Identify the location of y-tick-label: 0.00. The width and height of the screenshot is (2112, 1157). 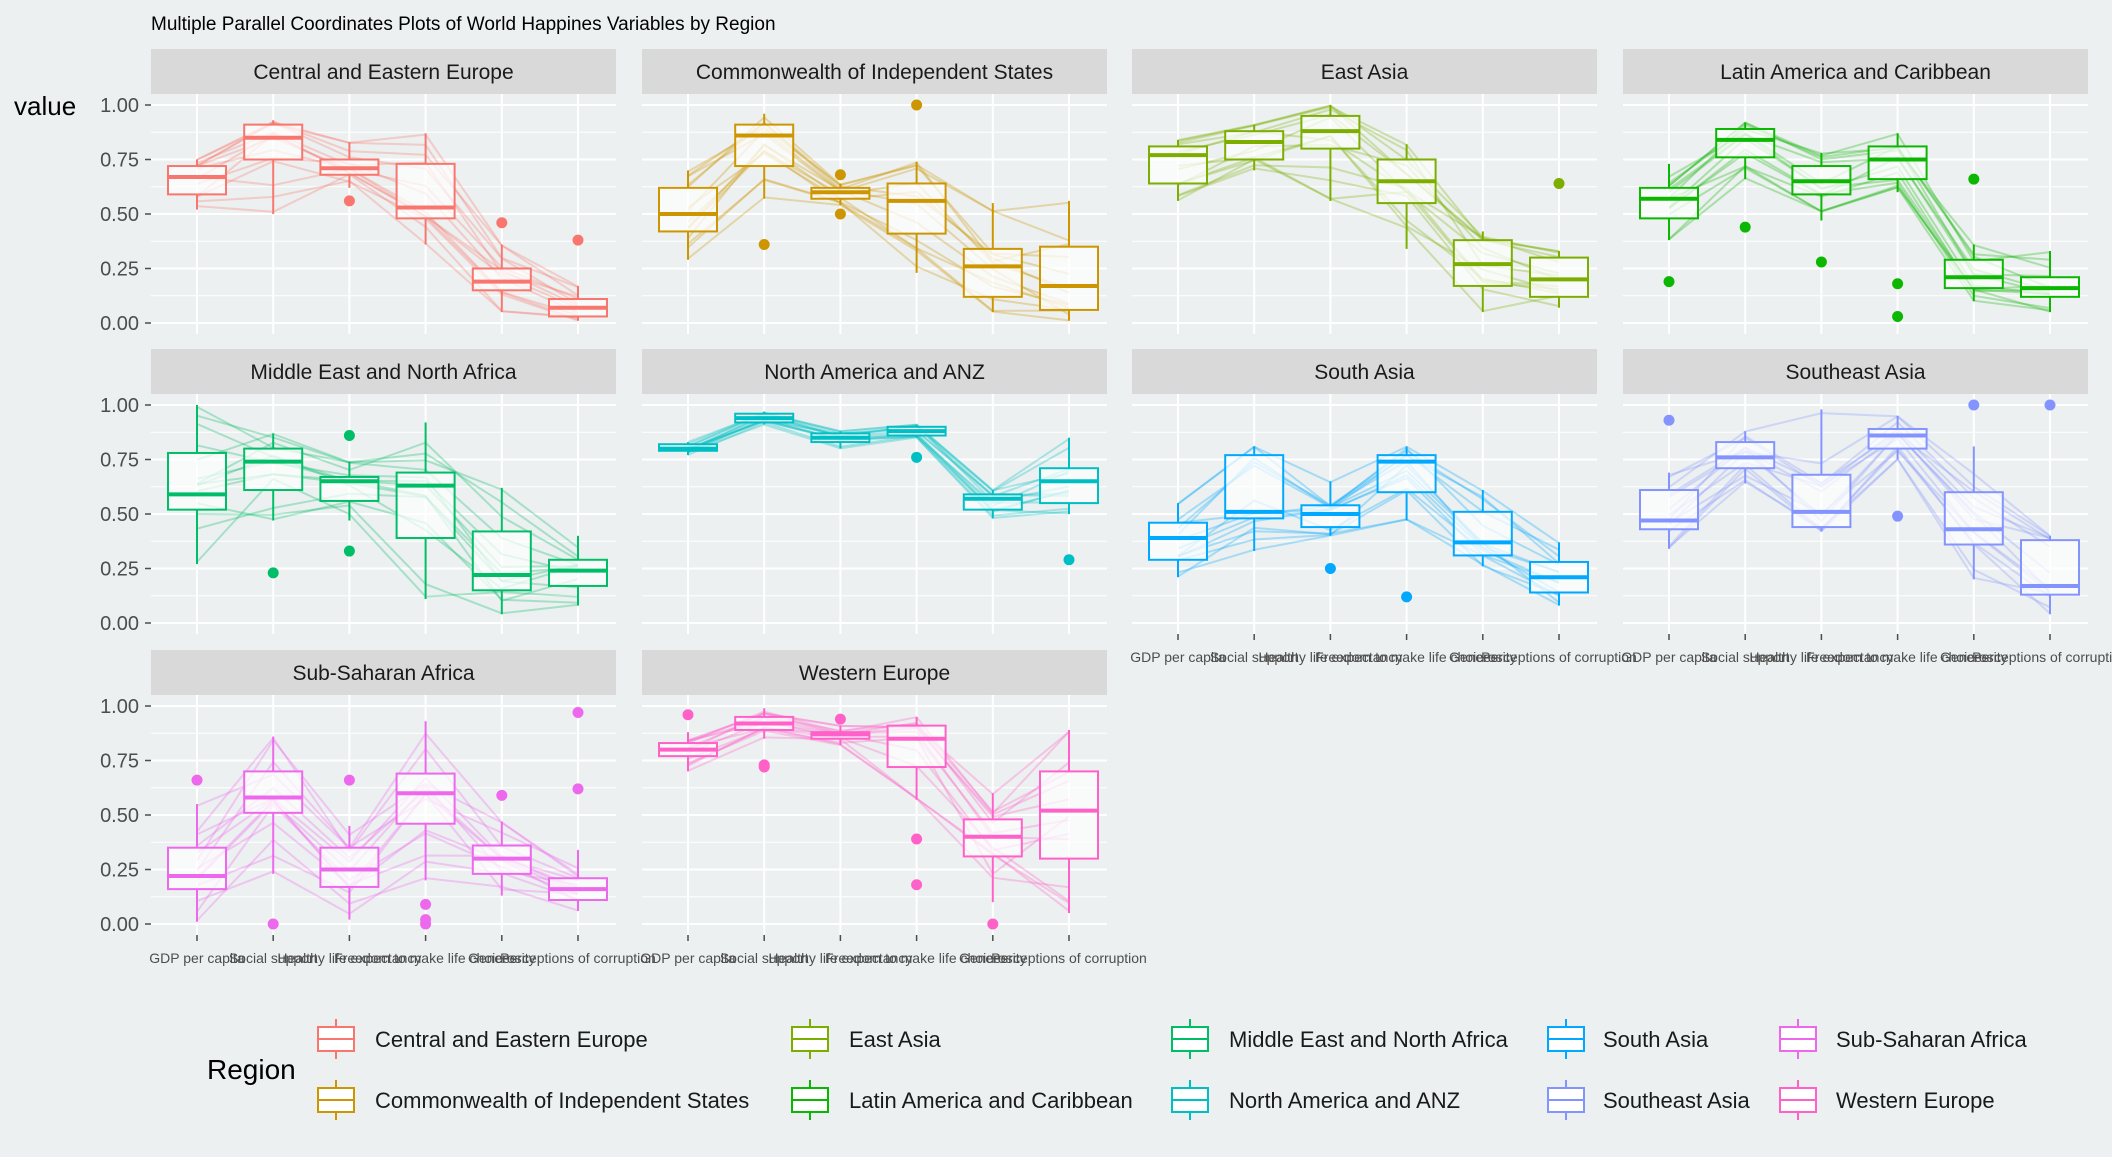
(119, 925).